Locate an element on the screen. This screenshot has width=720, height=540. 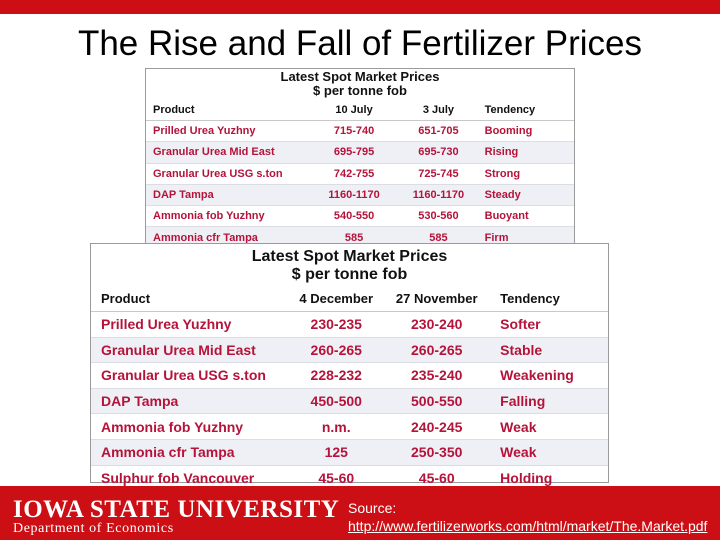
cell-price-earlier: 651-705 is located at coordinates (438, 131).